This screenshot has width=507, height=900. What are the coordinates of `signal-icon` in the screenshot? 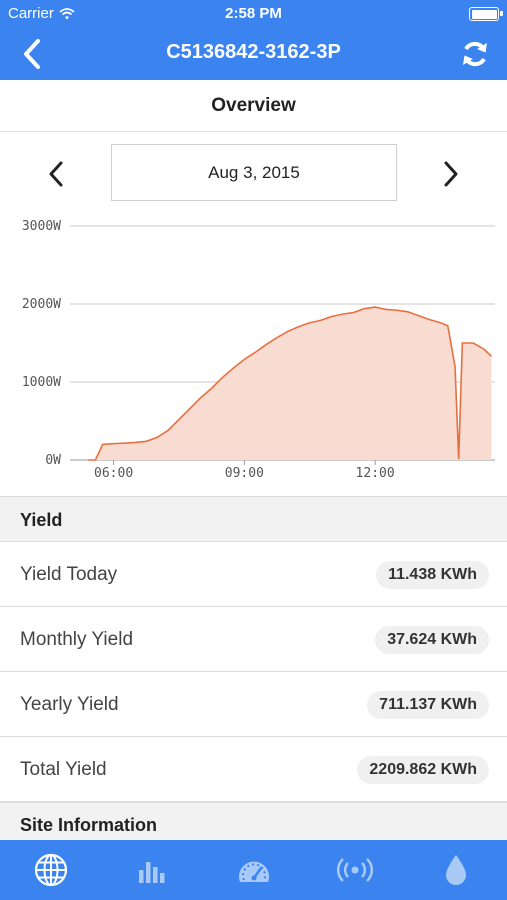 It's located at (354, 870).